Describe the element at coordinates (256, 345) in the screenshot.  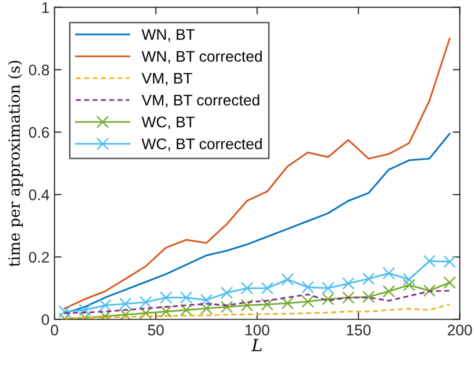
I see `x-axis-title: L` at that location.